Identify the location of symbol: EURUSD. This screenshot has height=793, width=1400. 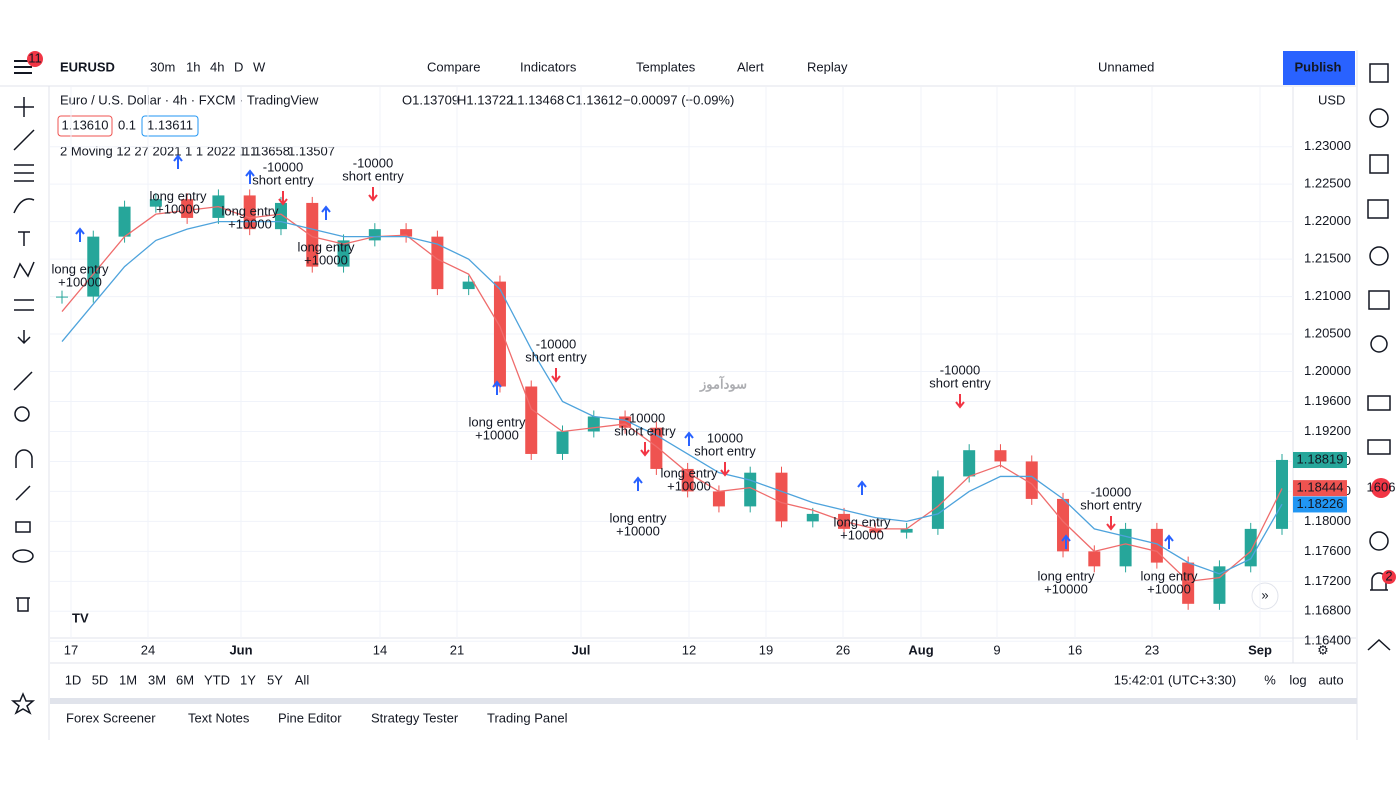
(87, 66).